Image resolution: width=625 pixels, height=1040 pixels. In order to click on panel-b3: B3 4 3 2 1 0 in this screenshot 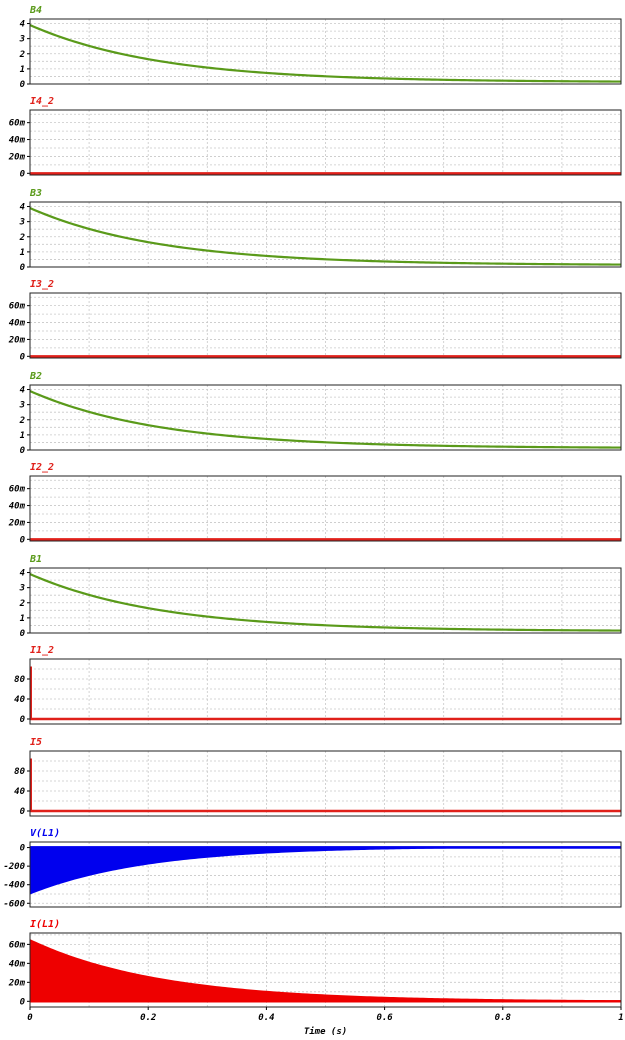, I will do `click(320, 230)`.